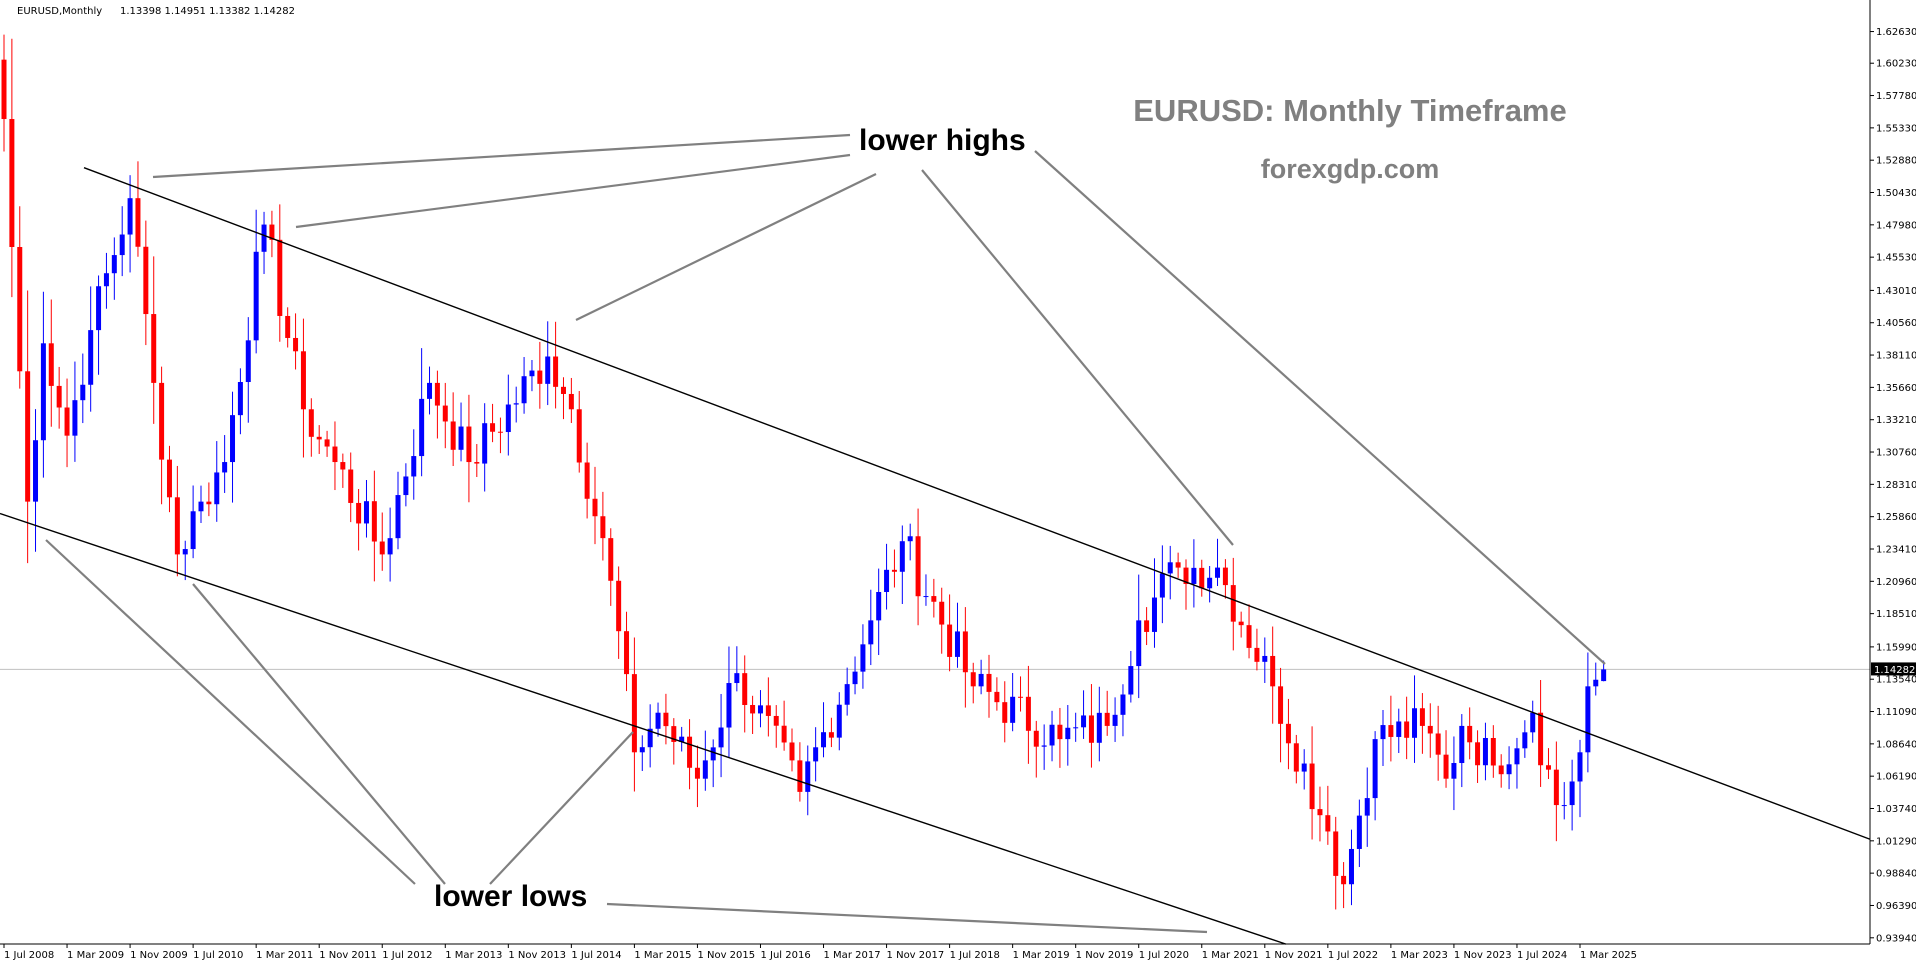 Image resolution: width=1916 pixels, height=968 pixels. What do you see at coordinates (1105, 955) in the screenshot?
I see `x-tick-label: 1 Nov 2019` at bounding box center [1105, 955].